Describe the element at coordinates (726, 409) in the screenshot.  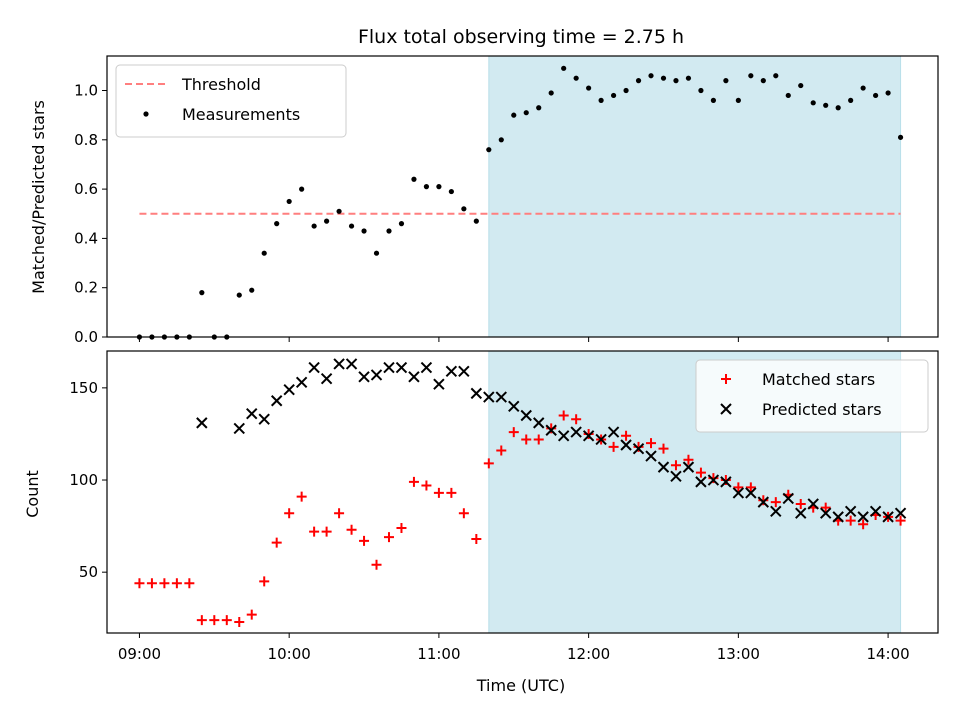
I see `legend-x-swatch` at that location.